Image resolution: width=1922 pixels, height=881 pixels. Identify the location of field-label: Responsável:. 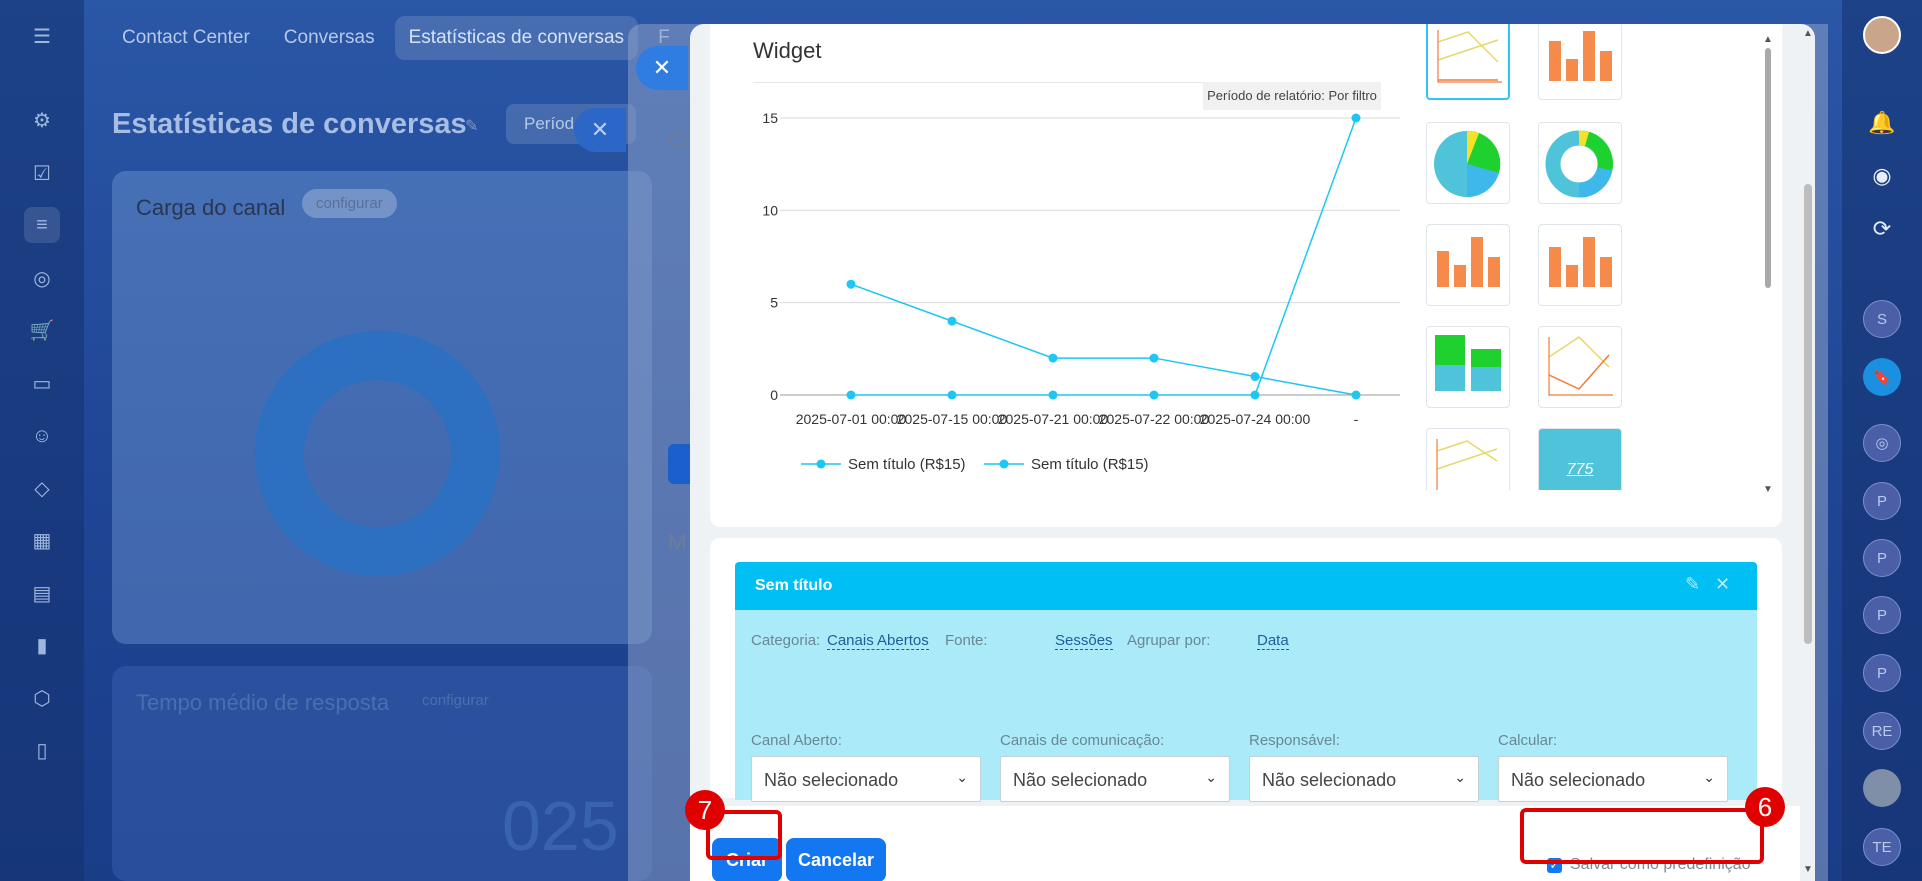
(1294, 740).